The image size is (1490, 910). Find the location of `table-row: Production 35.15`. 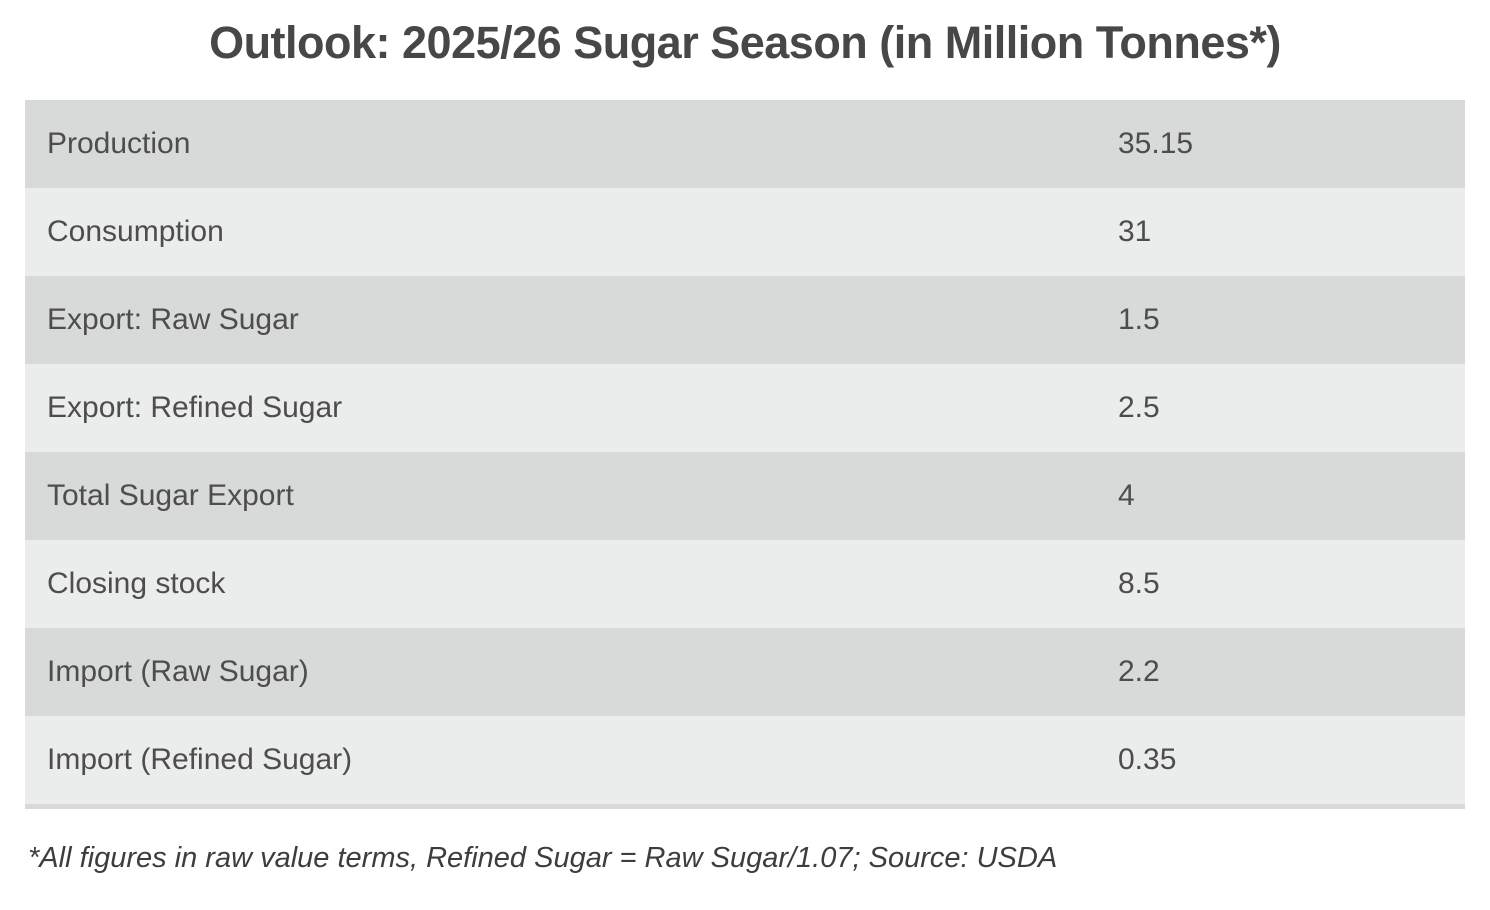

table-row: Production 35.15 is located at coordinates (745, 144).